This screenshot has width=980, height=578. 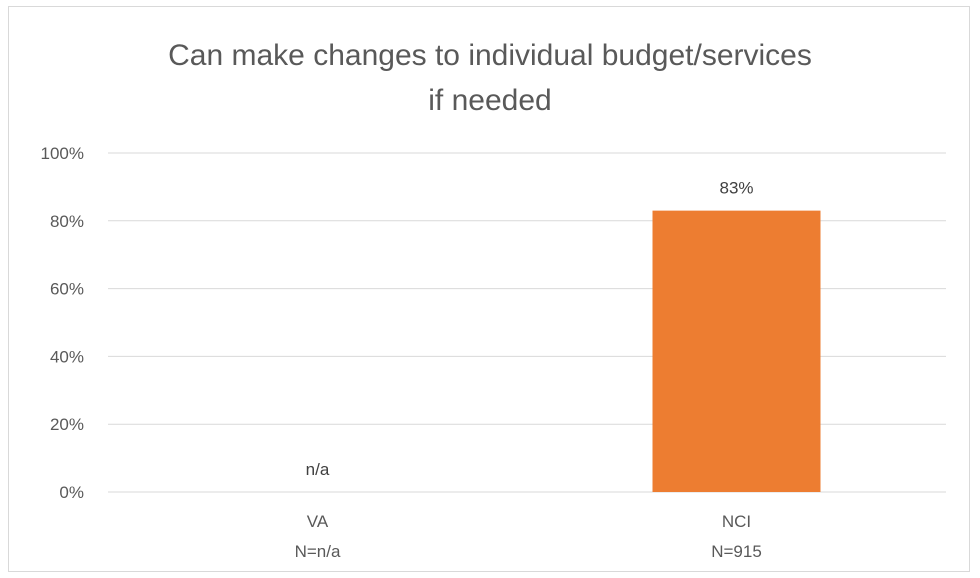 What do you see at coordinates (318, 469) in the screenshot?
I see `data-label: n/a` at bounding box center [318, 469].